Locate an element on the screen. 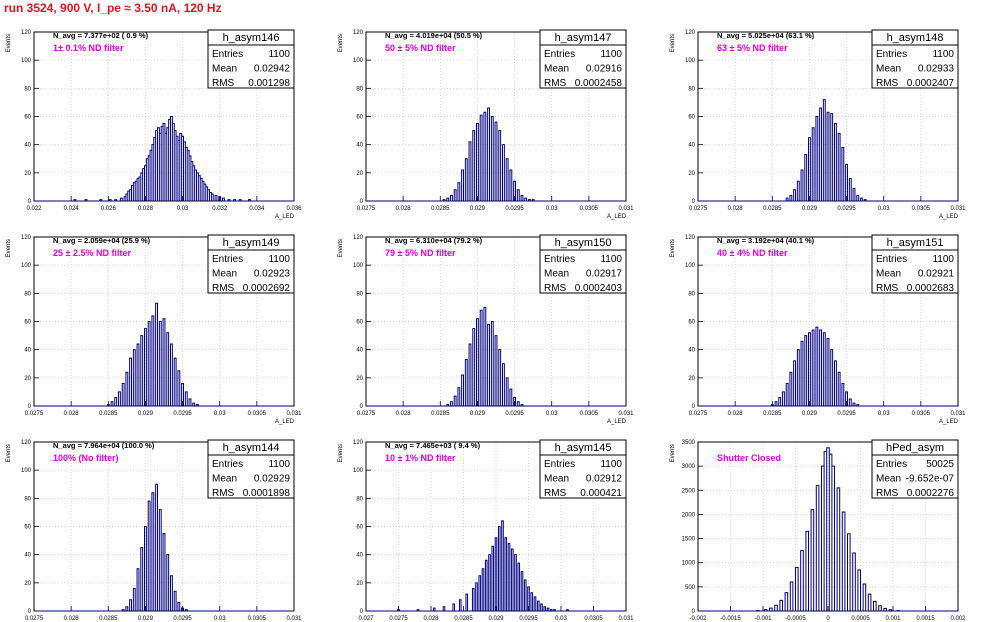 Image resolution: width=996 pixels, height=622 pixels. y-tick-label: 1500 is located at coordinates (689, 540).